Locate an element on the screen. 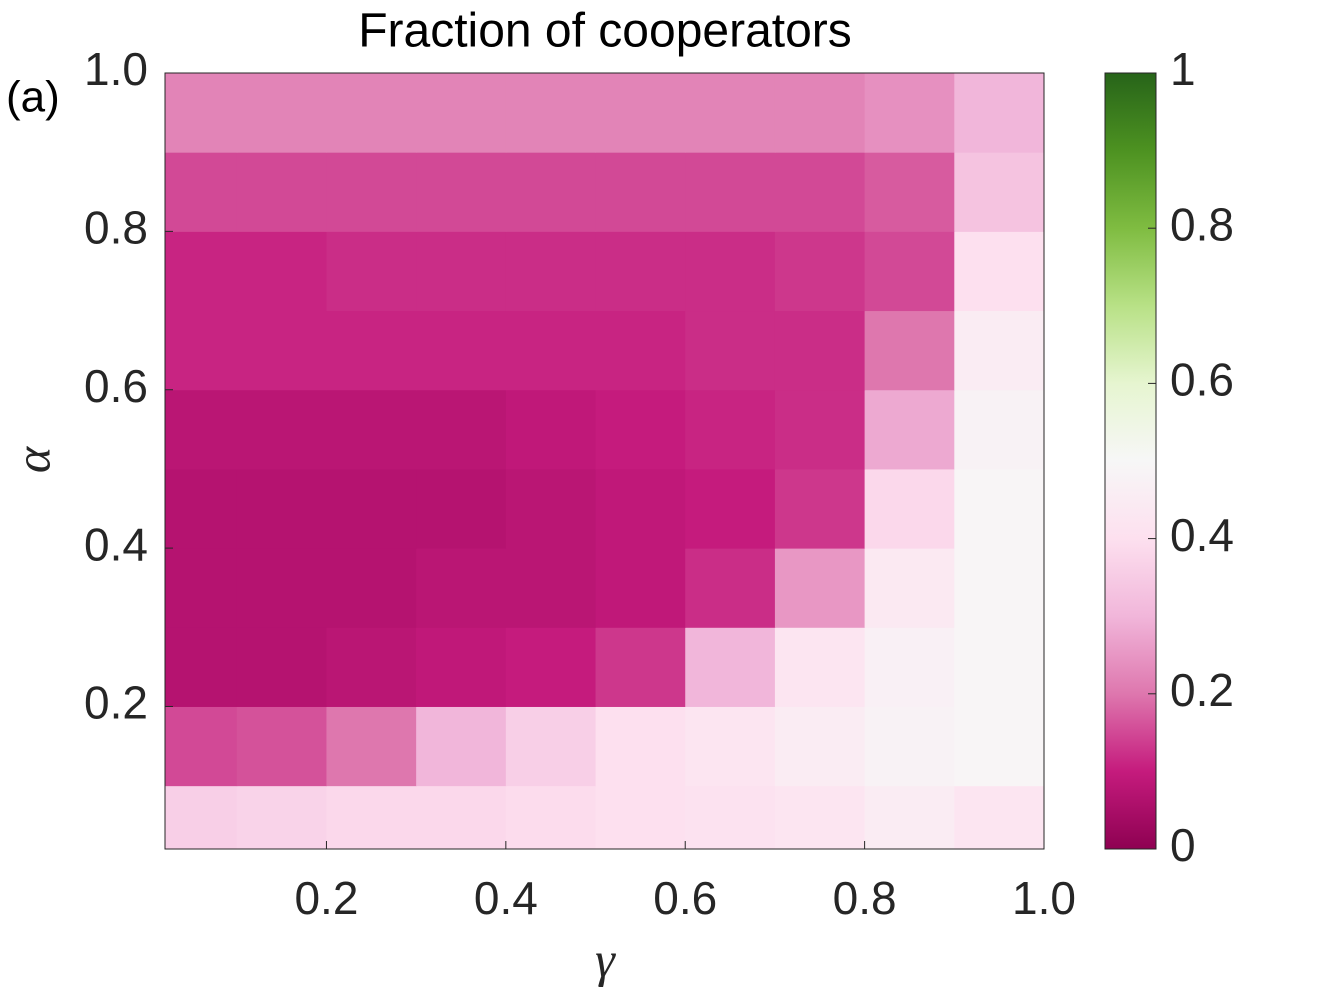  colorbar-tick-label: 0.6 is located at coordinates (1202, 380).